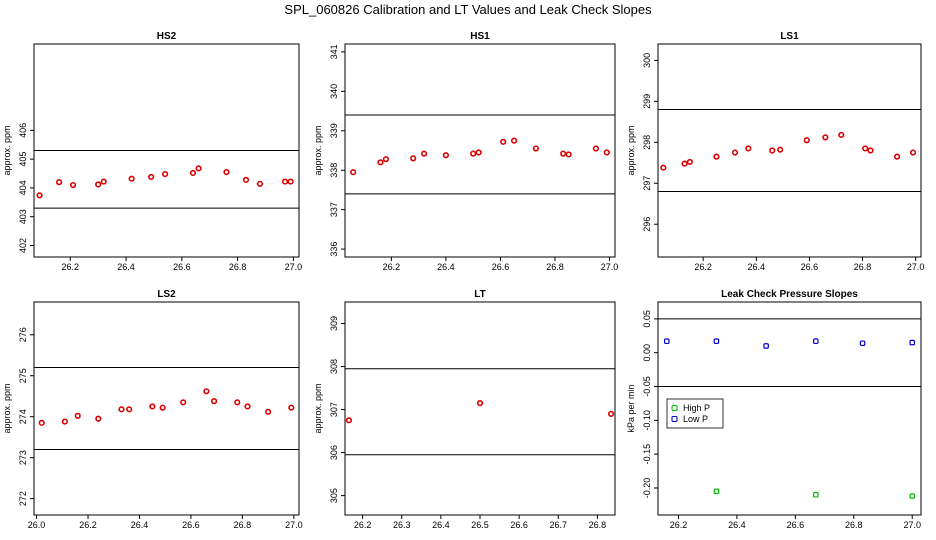 The image size is (936, 540). Describe the element at coordinates (334, 323) in the screenshot. I see `lt-y-tick-label: 309` at that location.